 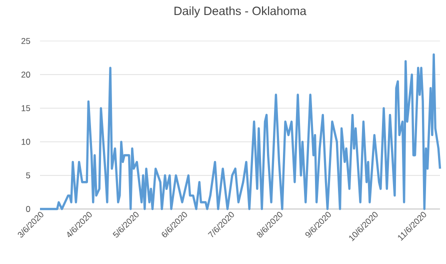 What do you see at coordinates (25, 41) in the screenshot?
I see `y-tick-label: 25` at bounding box center [25, 41].